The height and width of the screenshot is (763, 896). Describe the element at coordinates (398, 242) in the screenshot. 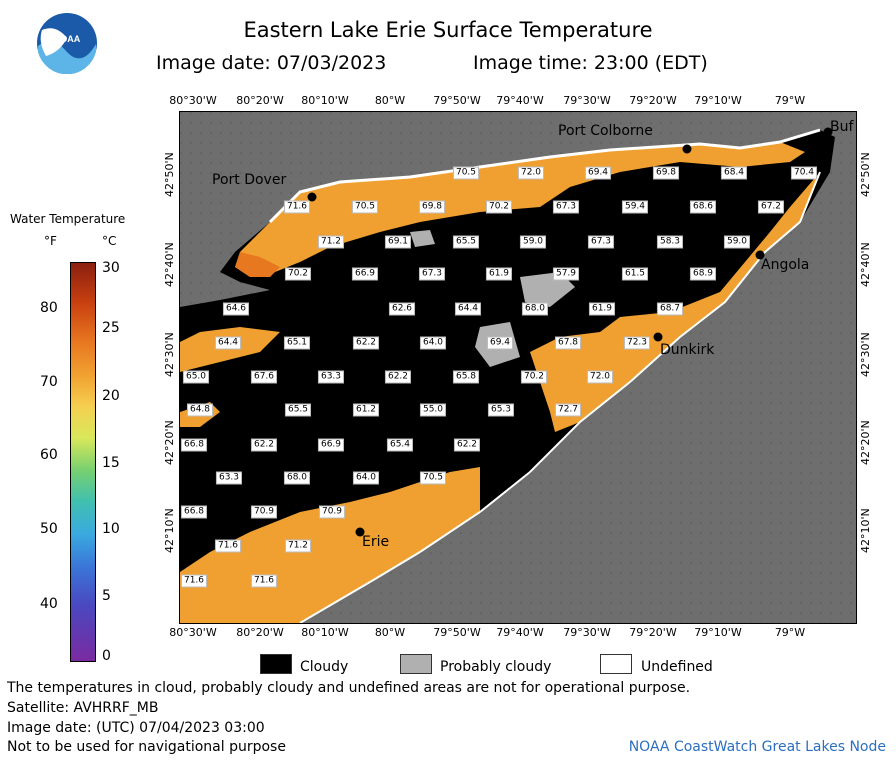

I see `temperature-label: 69.1` at that location.